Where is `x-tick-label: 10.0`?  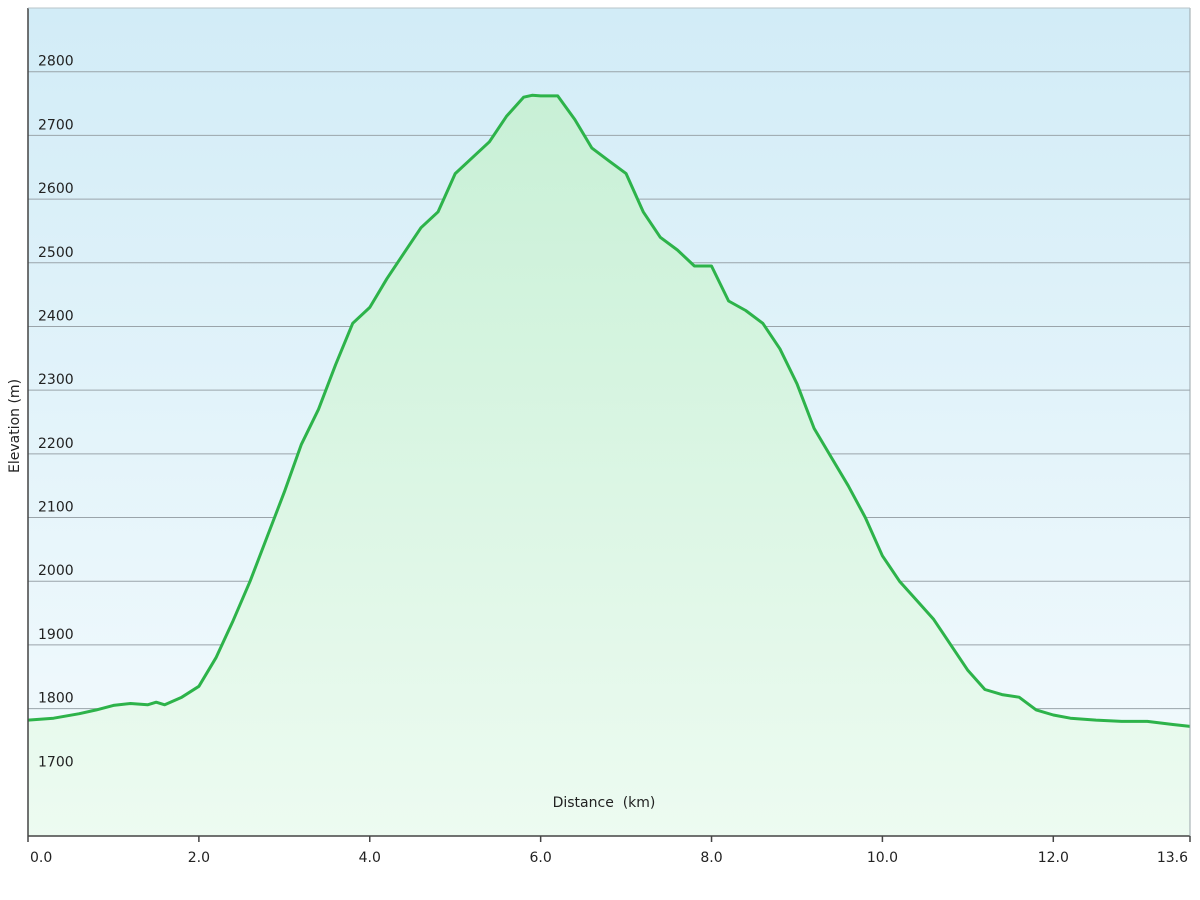
x-tick-label: 10.0 is located at coordinates (882, 858).